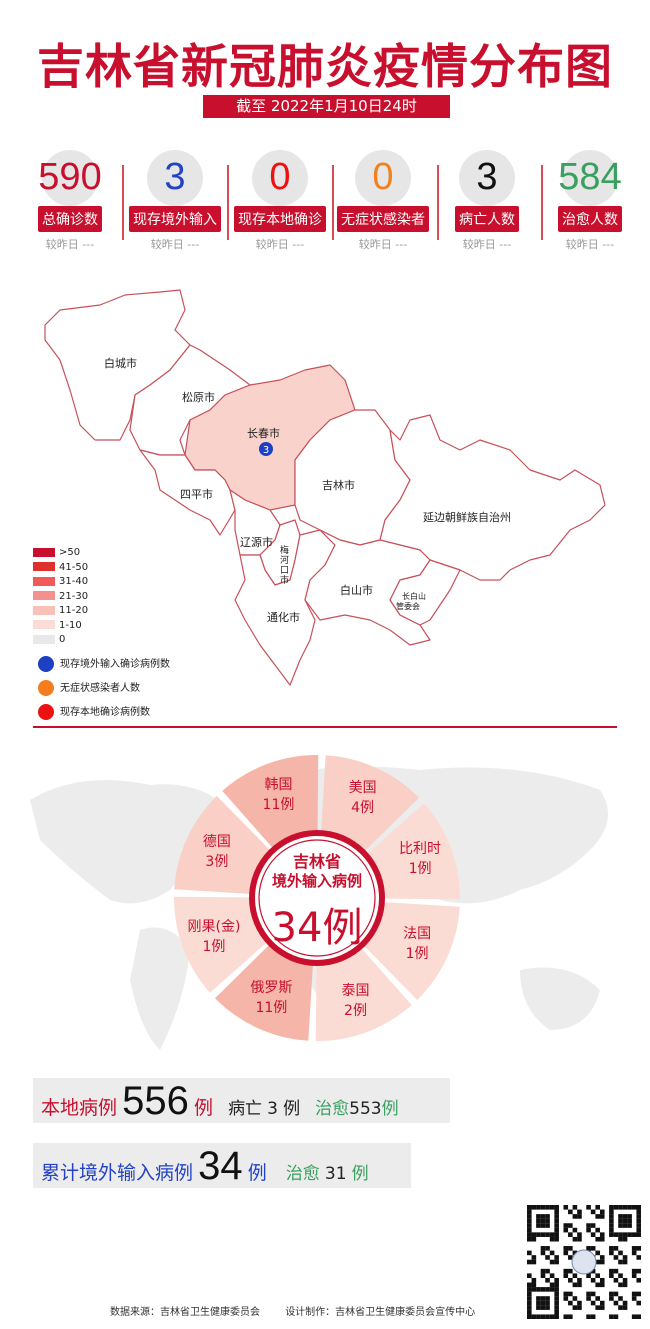 Image resolution: width=650 pixels, height=1329 pixels. What do you see at coordinates (220, 1166) in the screenshot?
I see `imported-value: 34` at bounding box center [220, 1166].